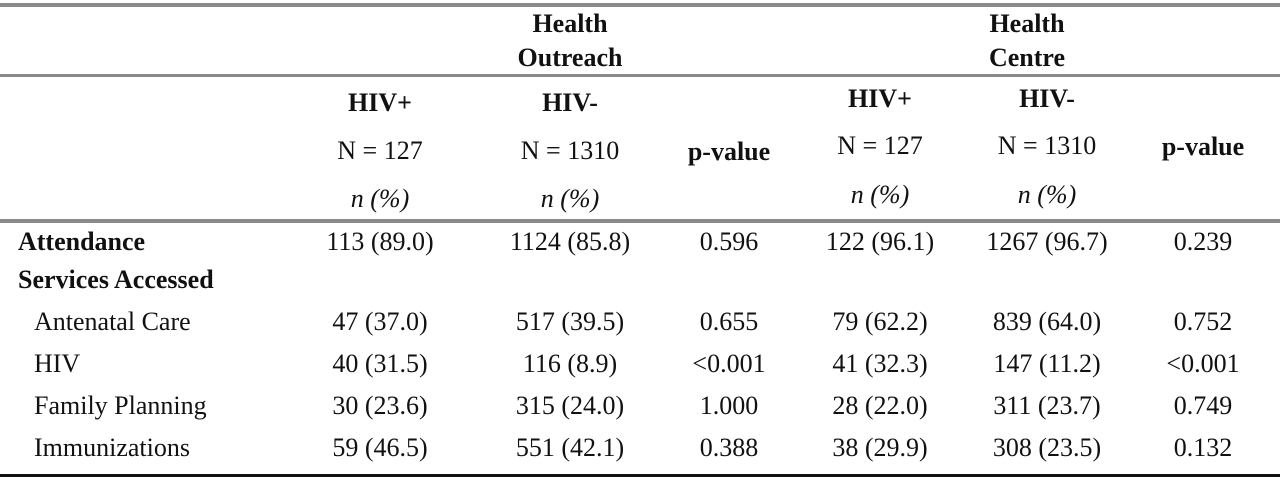 This screenshot has width=1280, height=481. Describe the element at coordinates (57, 363) in the screenshot. I see `row-label: HIV` at that location.